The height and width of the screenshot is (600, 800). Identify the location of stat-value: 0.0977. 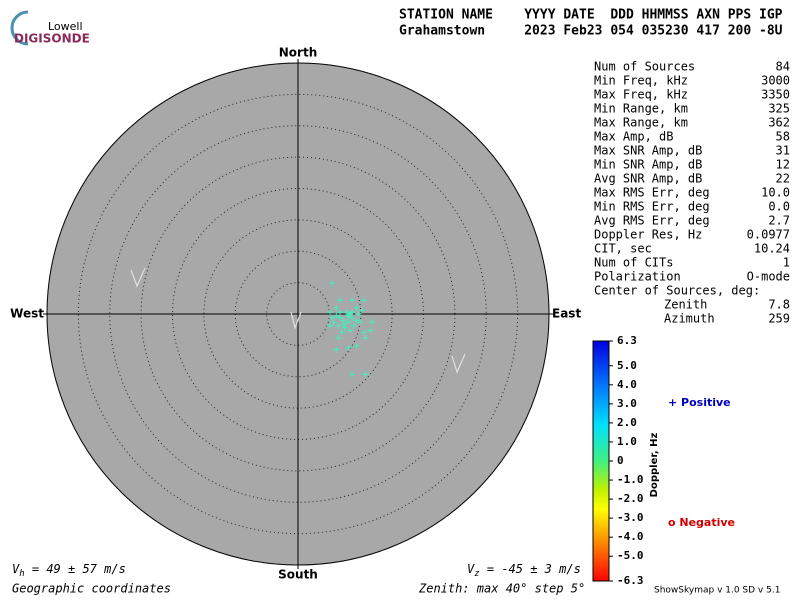
(768, 235).